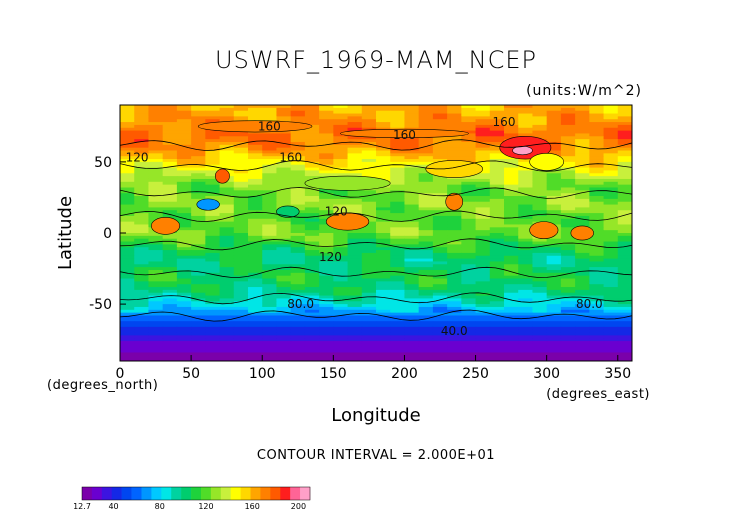 The image size is (752, 532). Describe the element at coordinates (584, 91) in the screenshot. I see `units-label: (units:W/m^2)` at that location.